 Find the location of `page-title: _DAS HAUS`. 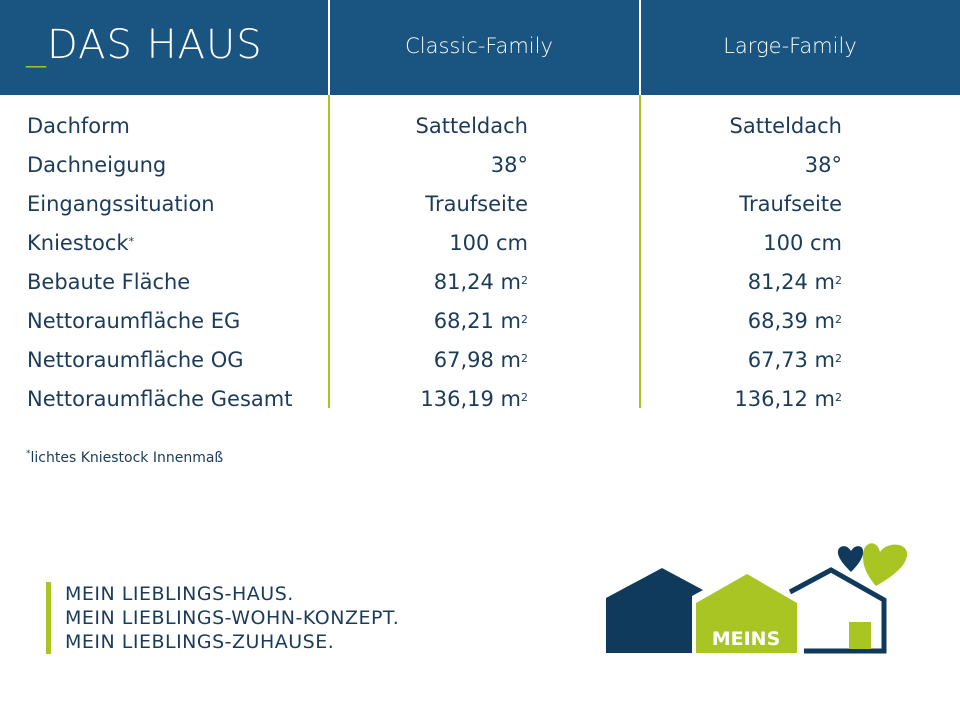

page-title: _DAS HAUS is located at coordinates (144, 45).